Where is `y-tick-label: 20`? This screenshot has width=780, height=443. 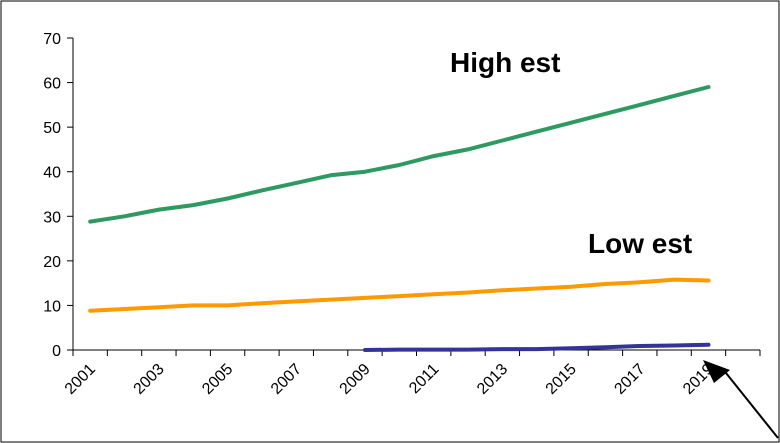 y-tick-label: 20 is located at coordinates (52, 262).